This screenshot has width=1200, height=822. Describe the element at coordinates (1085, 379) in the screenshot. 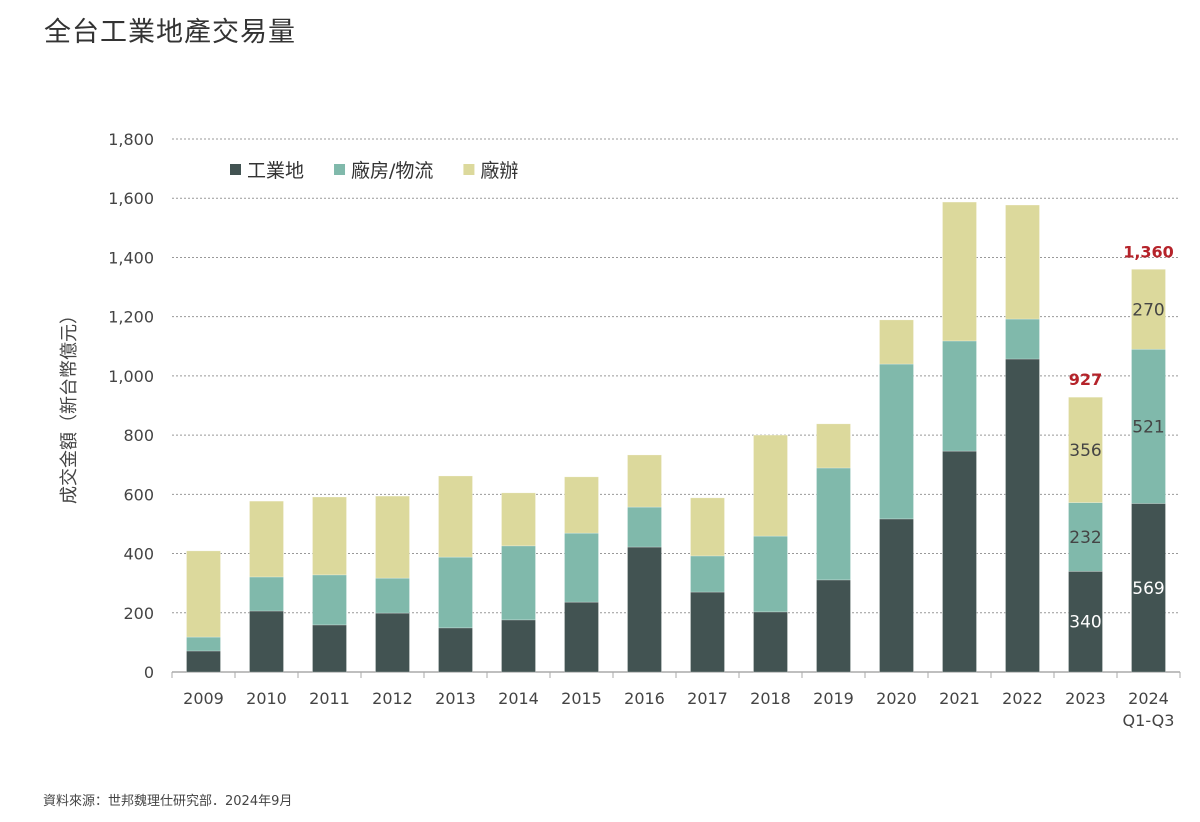

I see `total-label: 927` at that location.